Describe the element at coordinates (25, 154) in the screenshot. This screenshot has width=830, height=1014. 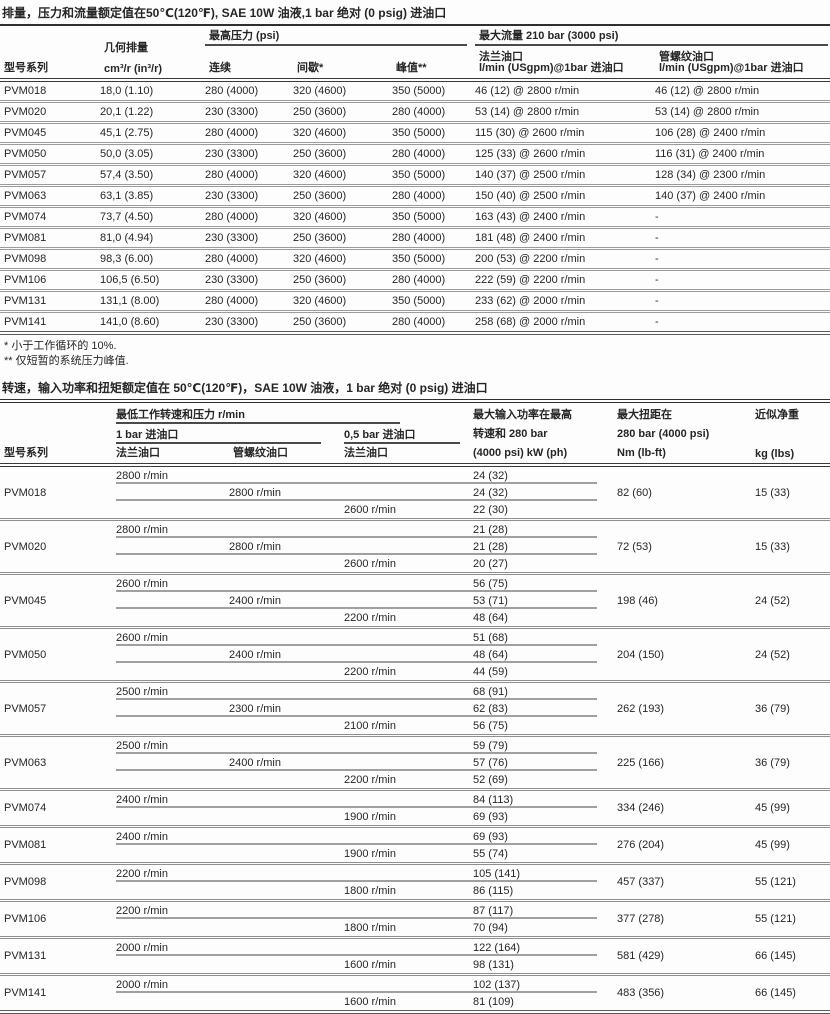
I see `cell-model: PVM050` at that location.